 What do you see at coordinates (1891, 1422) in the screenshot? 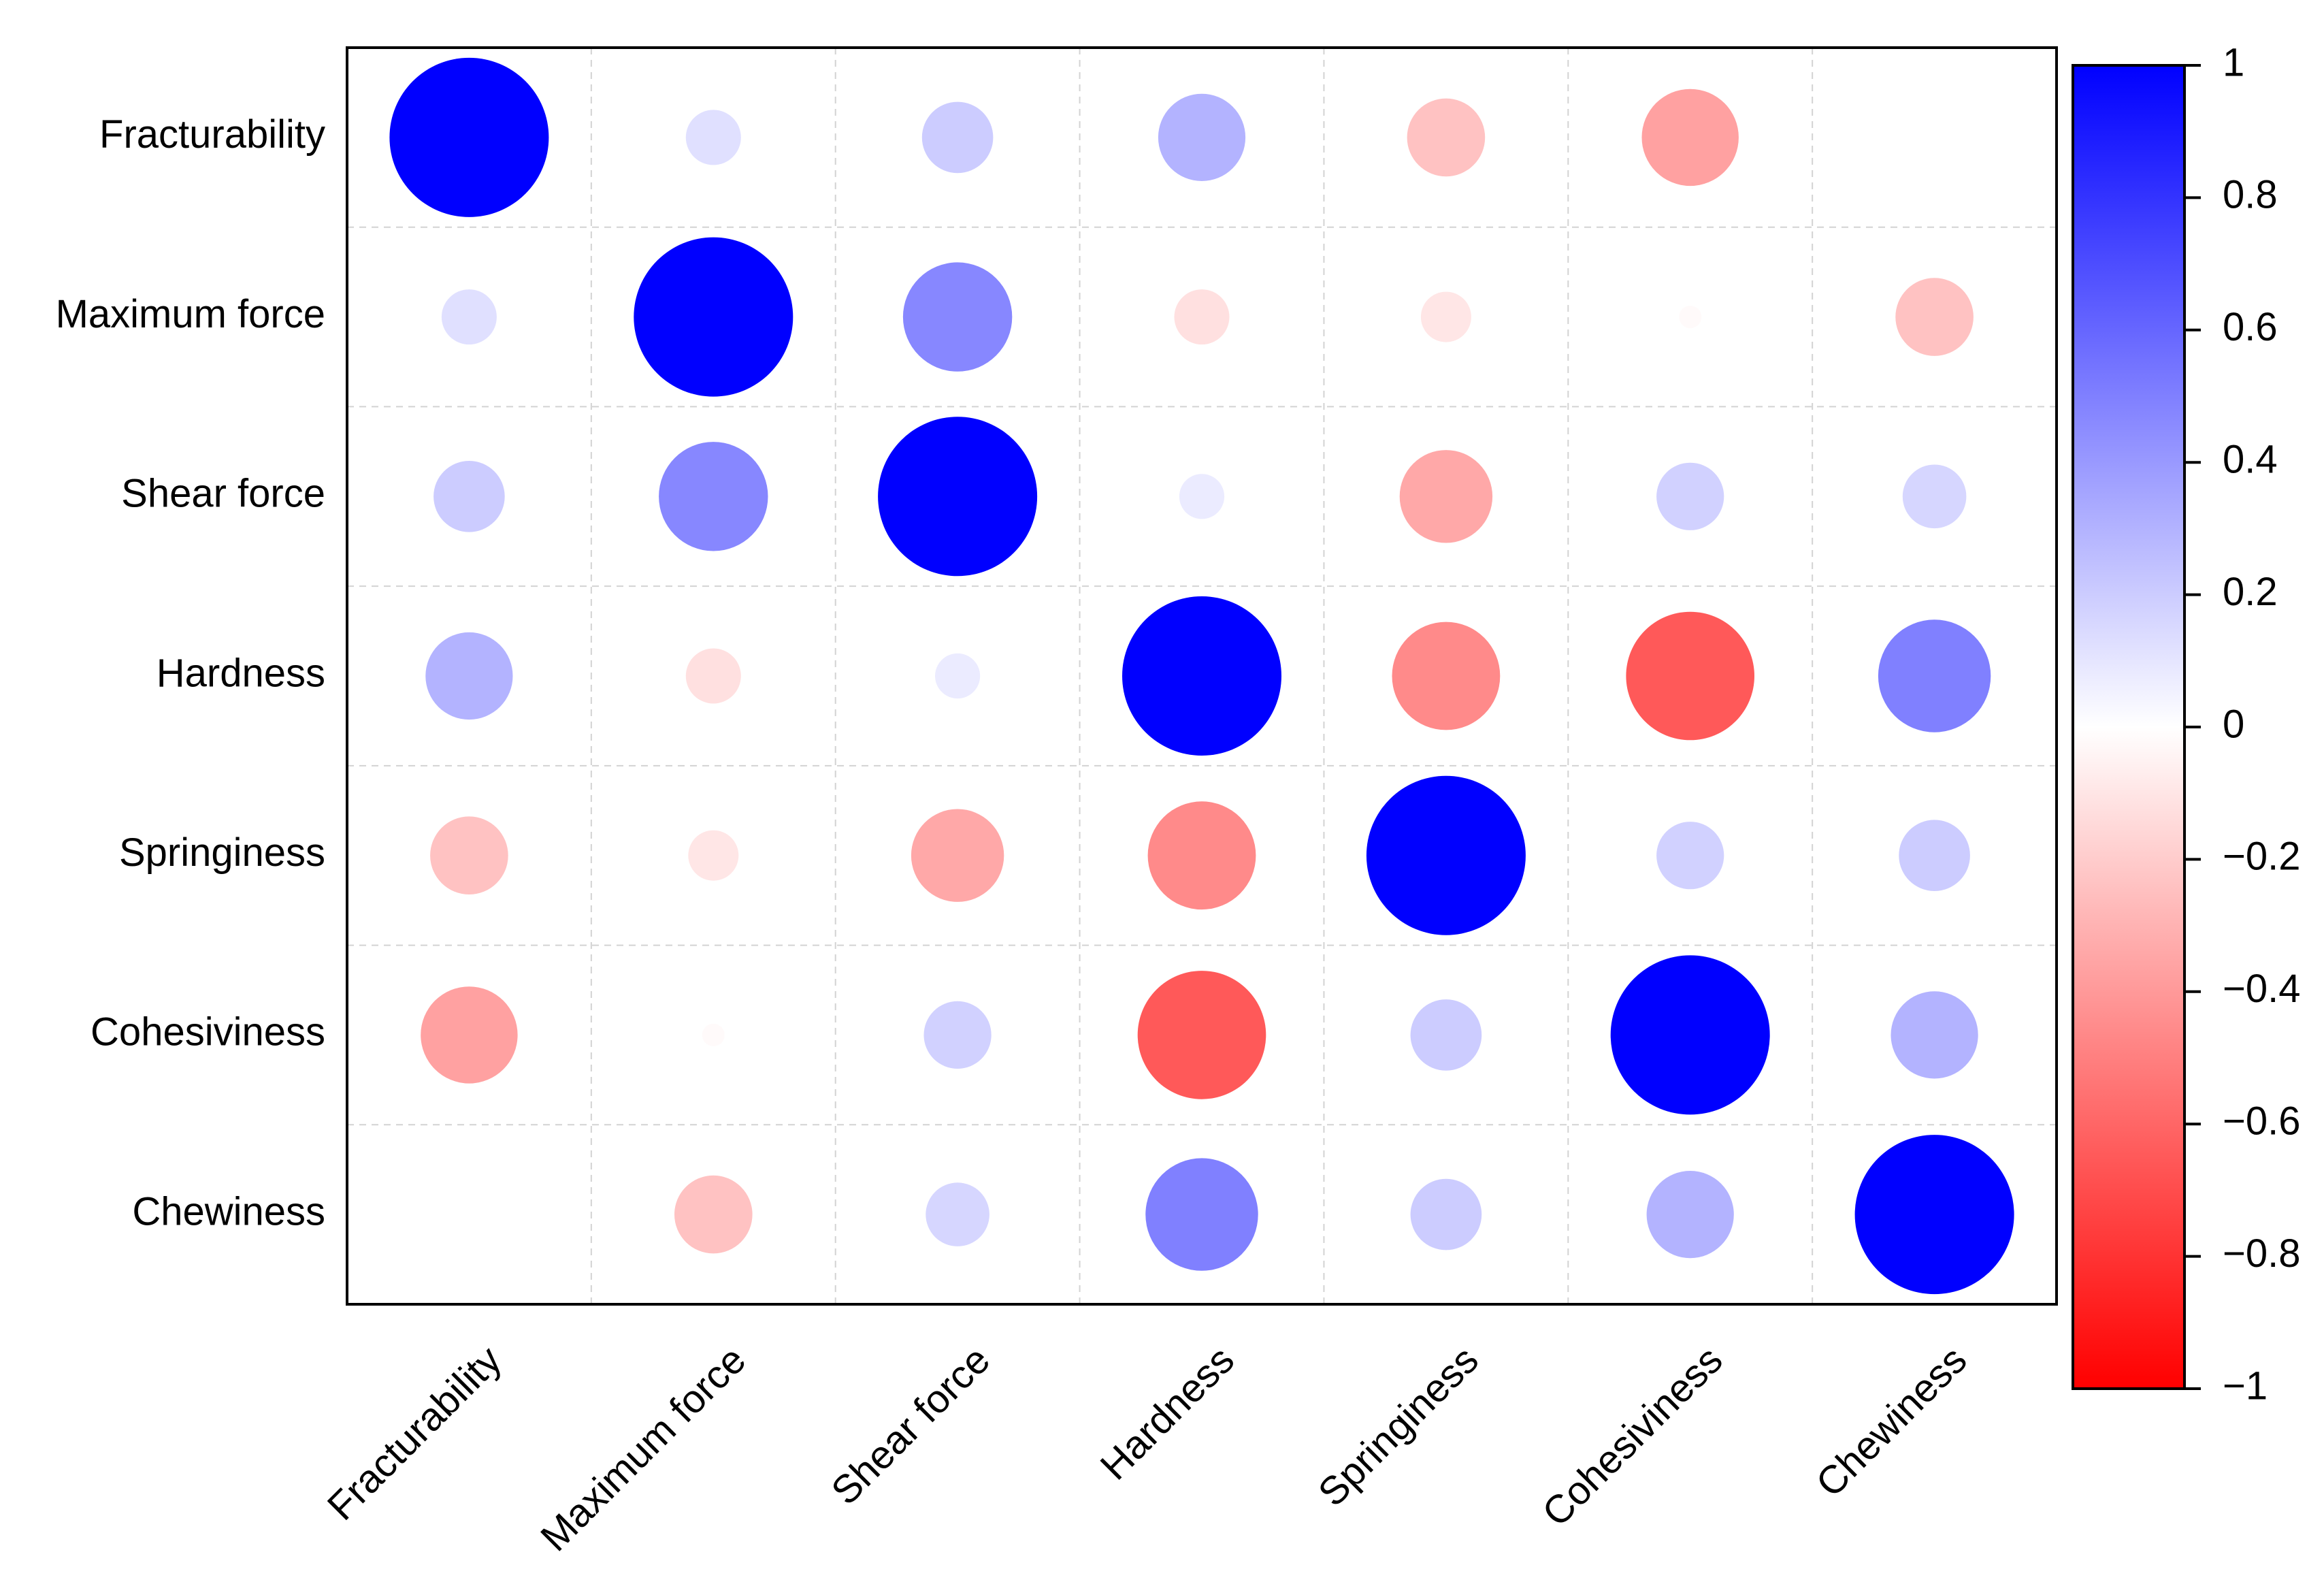
I see `x-axis-label: Chewiness` at bounding box center [1891, 1422].